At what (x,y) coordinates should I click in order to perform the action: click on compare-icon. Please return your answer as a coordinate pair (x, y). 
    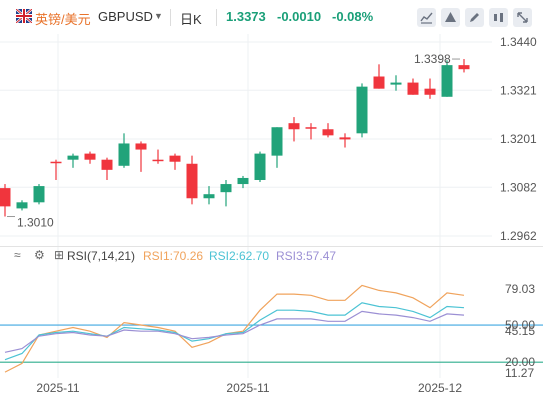
    Looking at the image, I should click on (498, 17).